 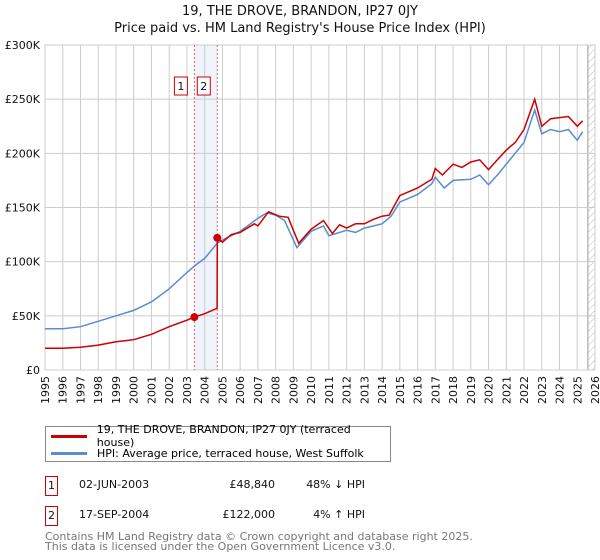 I want to click on x-tick-label: 2004, so click(x=205, y=390).